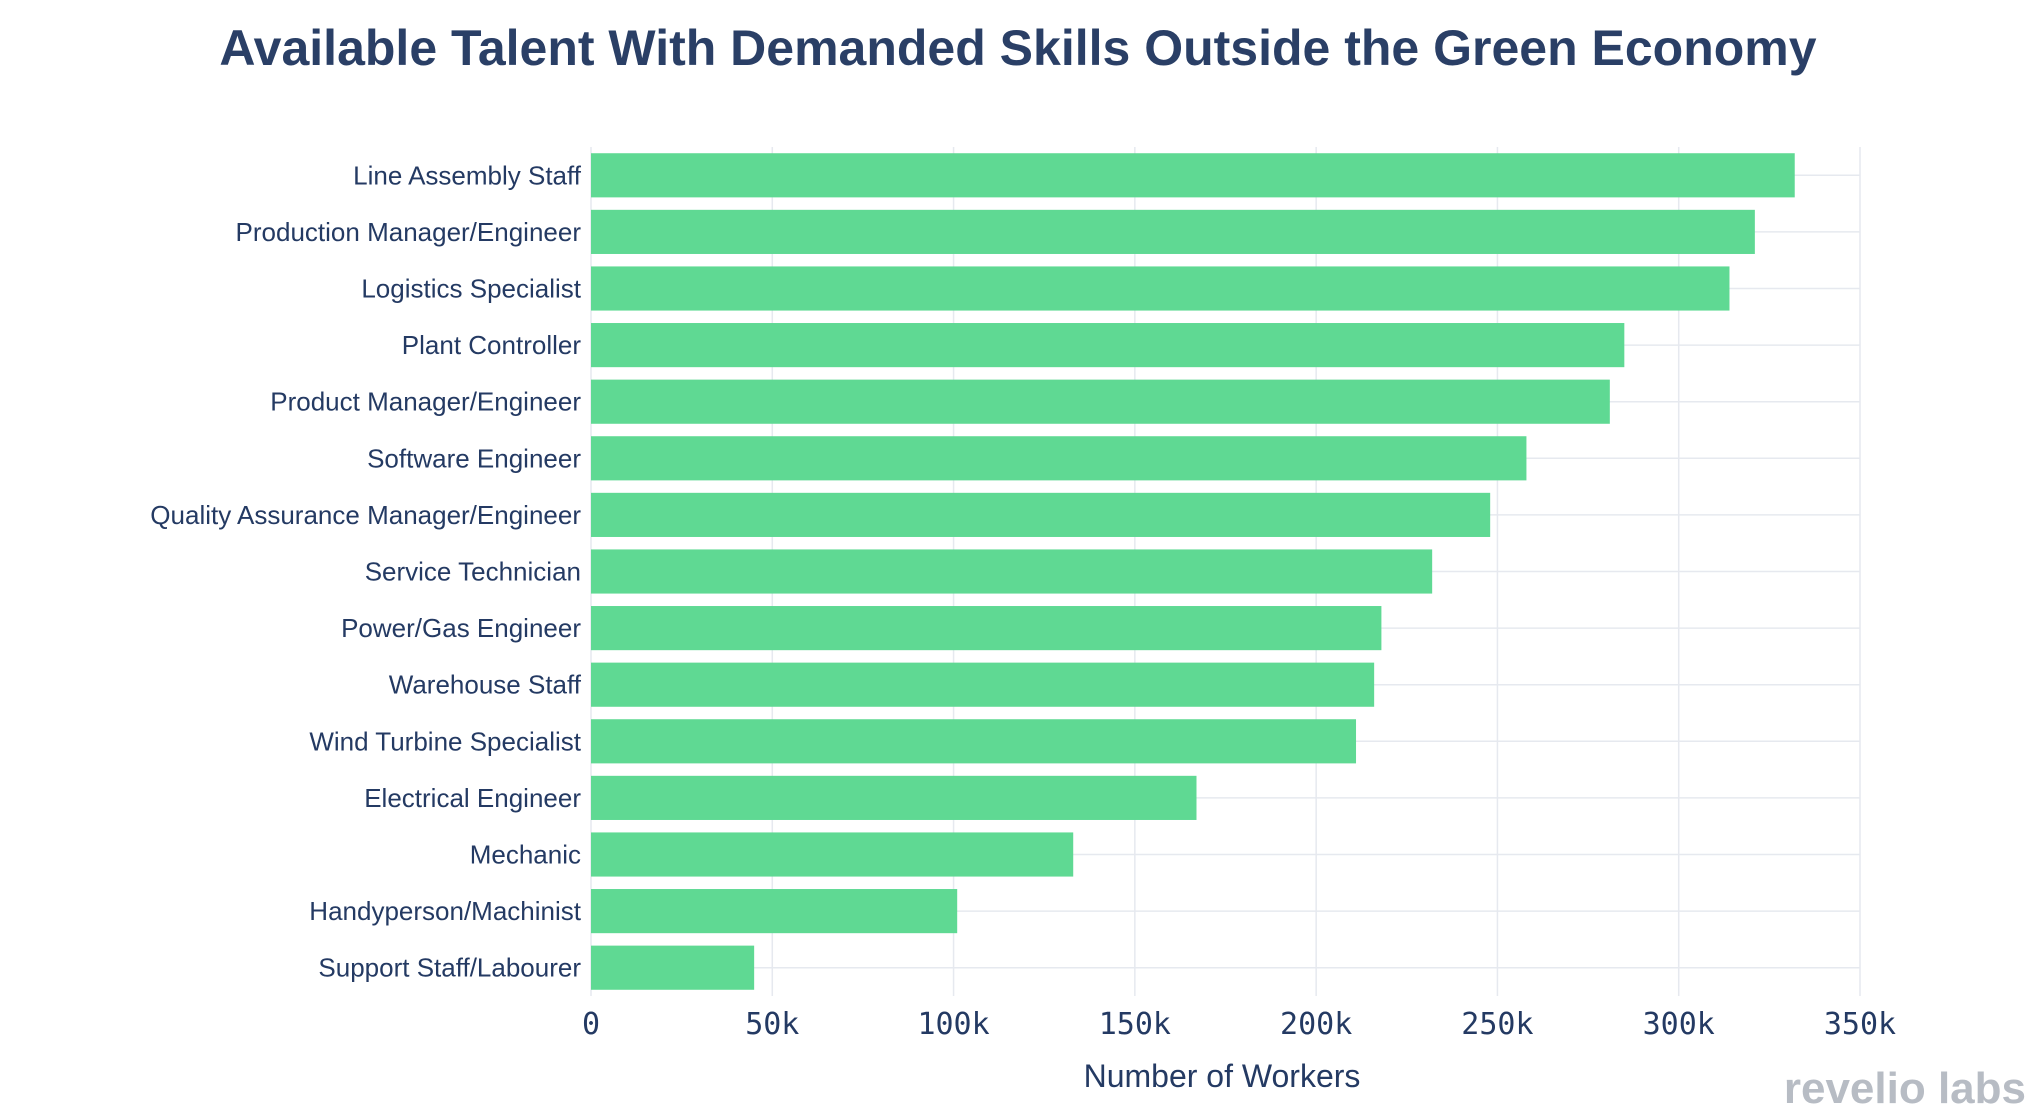 The image size is (2036, 1116). I want to click on category-label: Service Technician, so click(473, 572).